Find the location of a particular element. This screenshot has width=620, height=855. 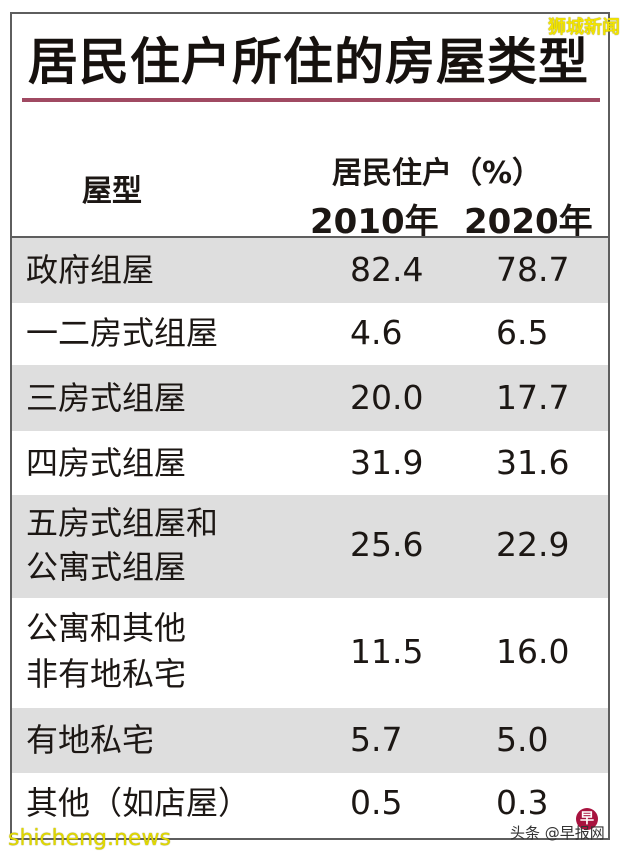

row-label: 五房式组屋和 is located at coordinates (122, 523).